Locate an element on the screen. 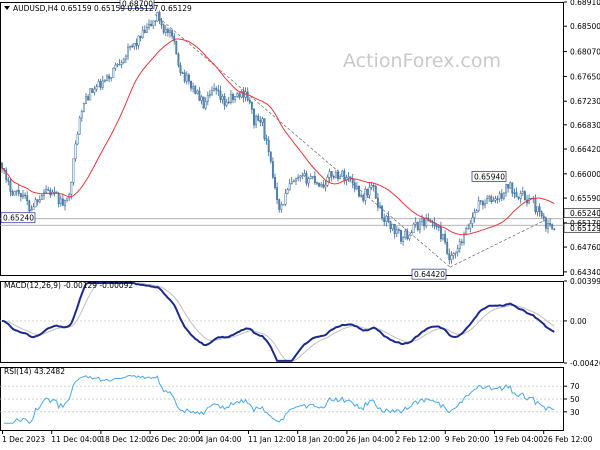 This screenshot has height=450, width=600. trendline is located at coordinates (499, 243).